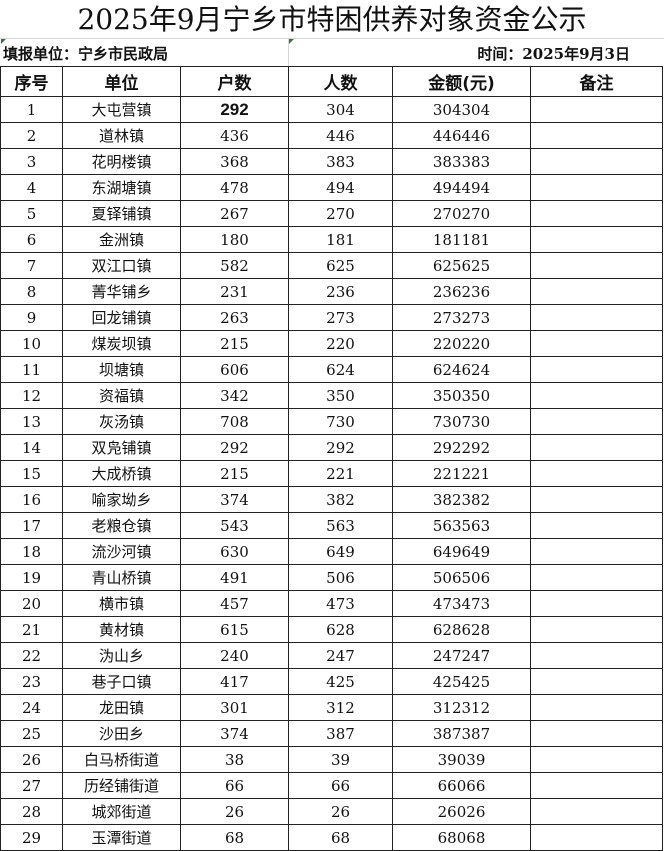  What do you see at coordinates (31, 499) in the screenshot?
I see `cell-index: 16` at bounding box center [31, 499].